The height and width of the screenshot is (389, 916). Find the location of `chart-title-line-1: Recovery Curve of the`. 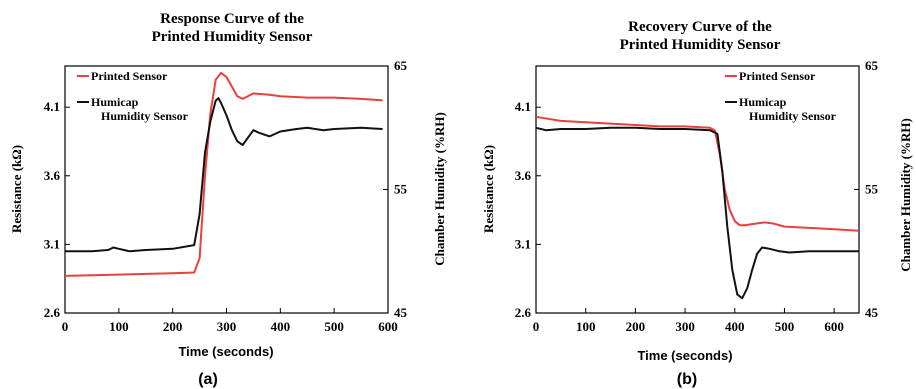

chart-title-line-1: Recovery Curve of the is located at coordinates (700, 27).